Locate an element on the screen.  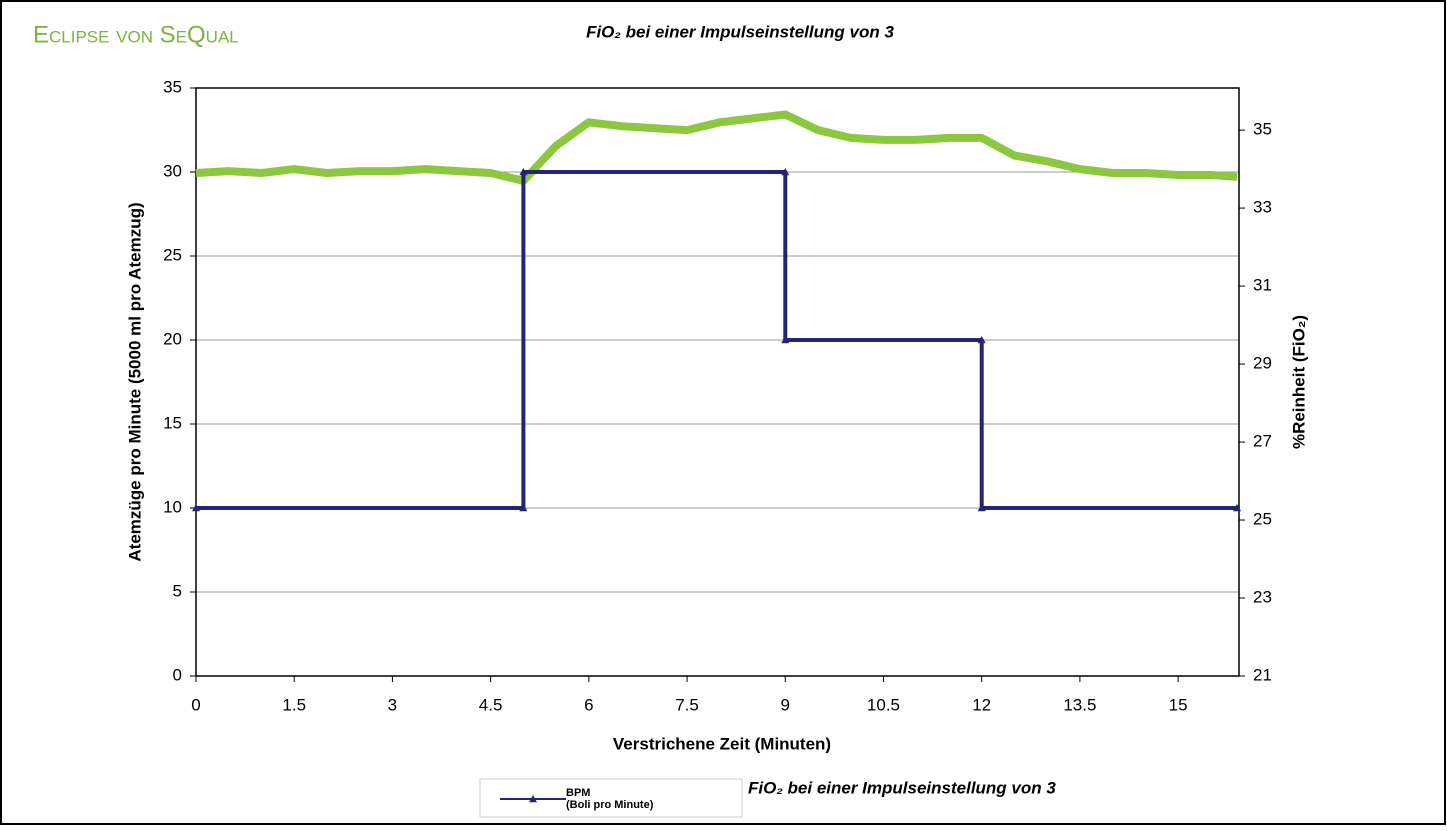
y2-tick-label: 29 is located at coordinates (1262, 363).